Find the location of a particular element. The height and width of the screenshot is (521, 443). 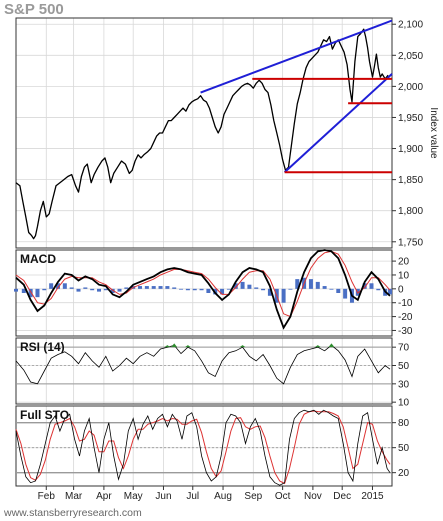

price-ytick-label: 1,900 is located at coordinates (410, 149).